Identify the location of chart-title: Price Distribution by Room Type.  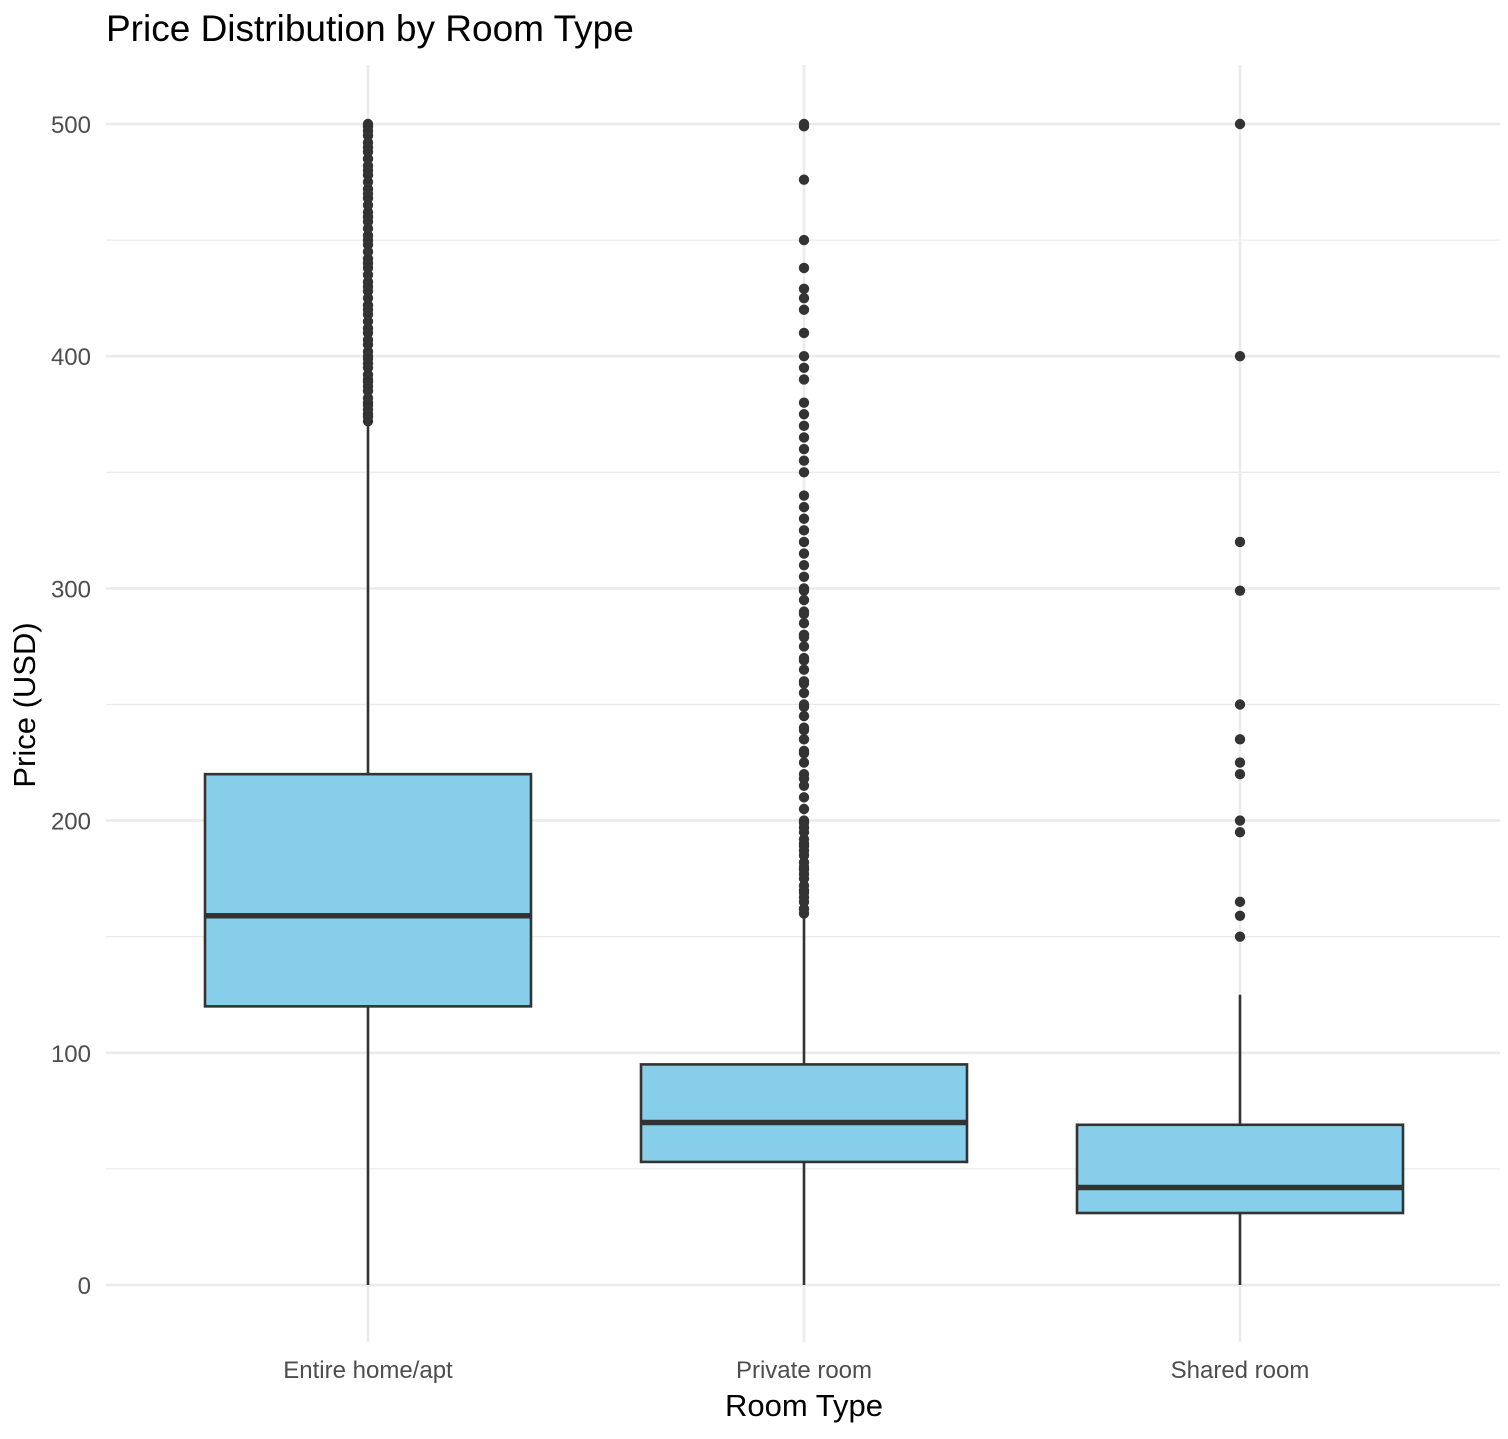
(370, 28).